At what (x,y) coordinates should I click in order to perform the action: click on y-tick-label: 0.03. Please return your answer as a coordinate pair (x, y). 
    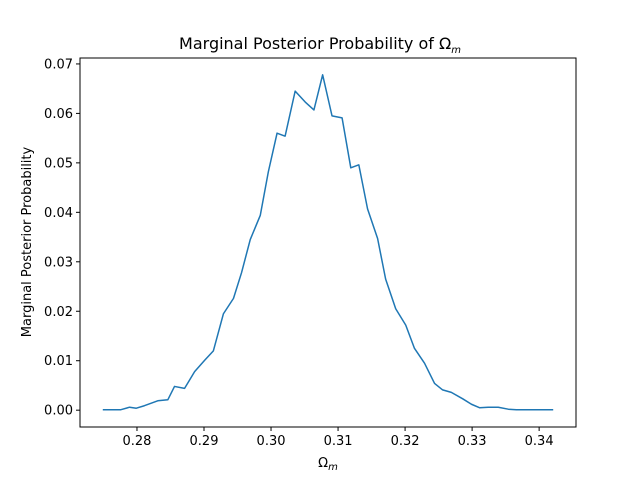
    Looking at the image, I should click on (58, 262).